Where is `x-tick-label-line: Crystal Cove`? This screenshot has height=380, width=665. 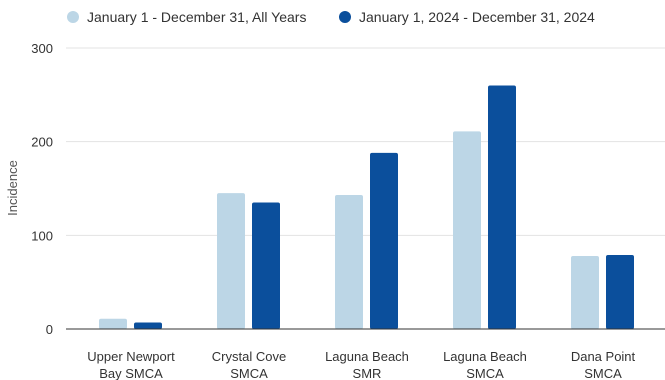 x-tick-label-line: Crystal Cove is located at coordinates (249, 356).